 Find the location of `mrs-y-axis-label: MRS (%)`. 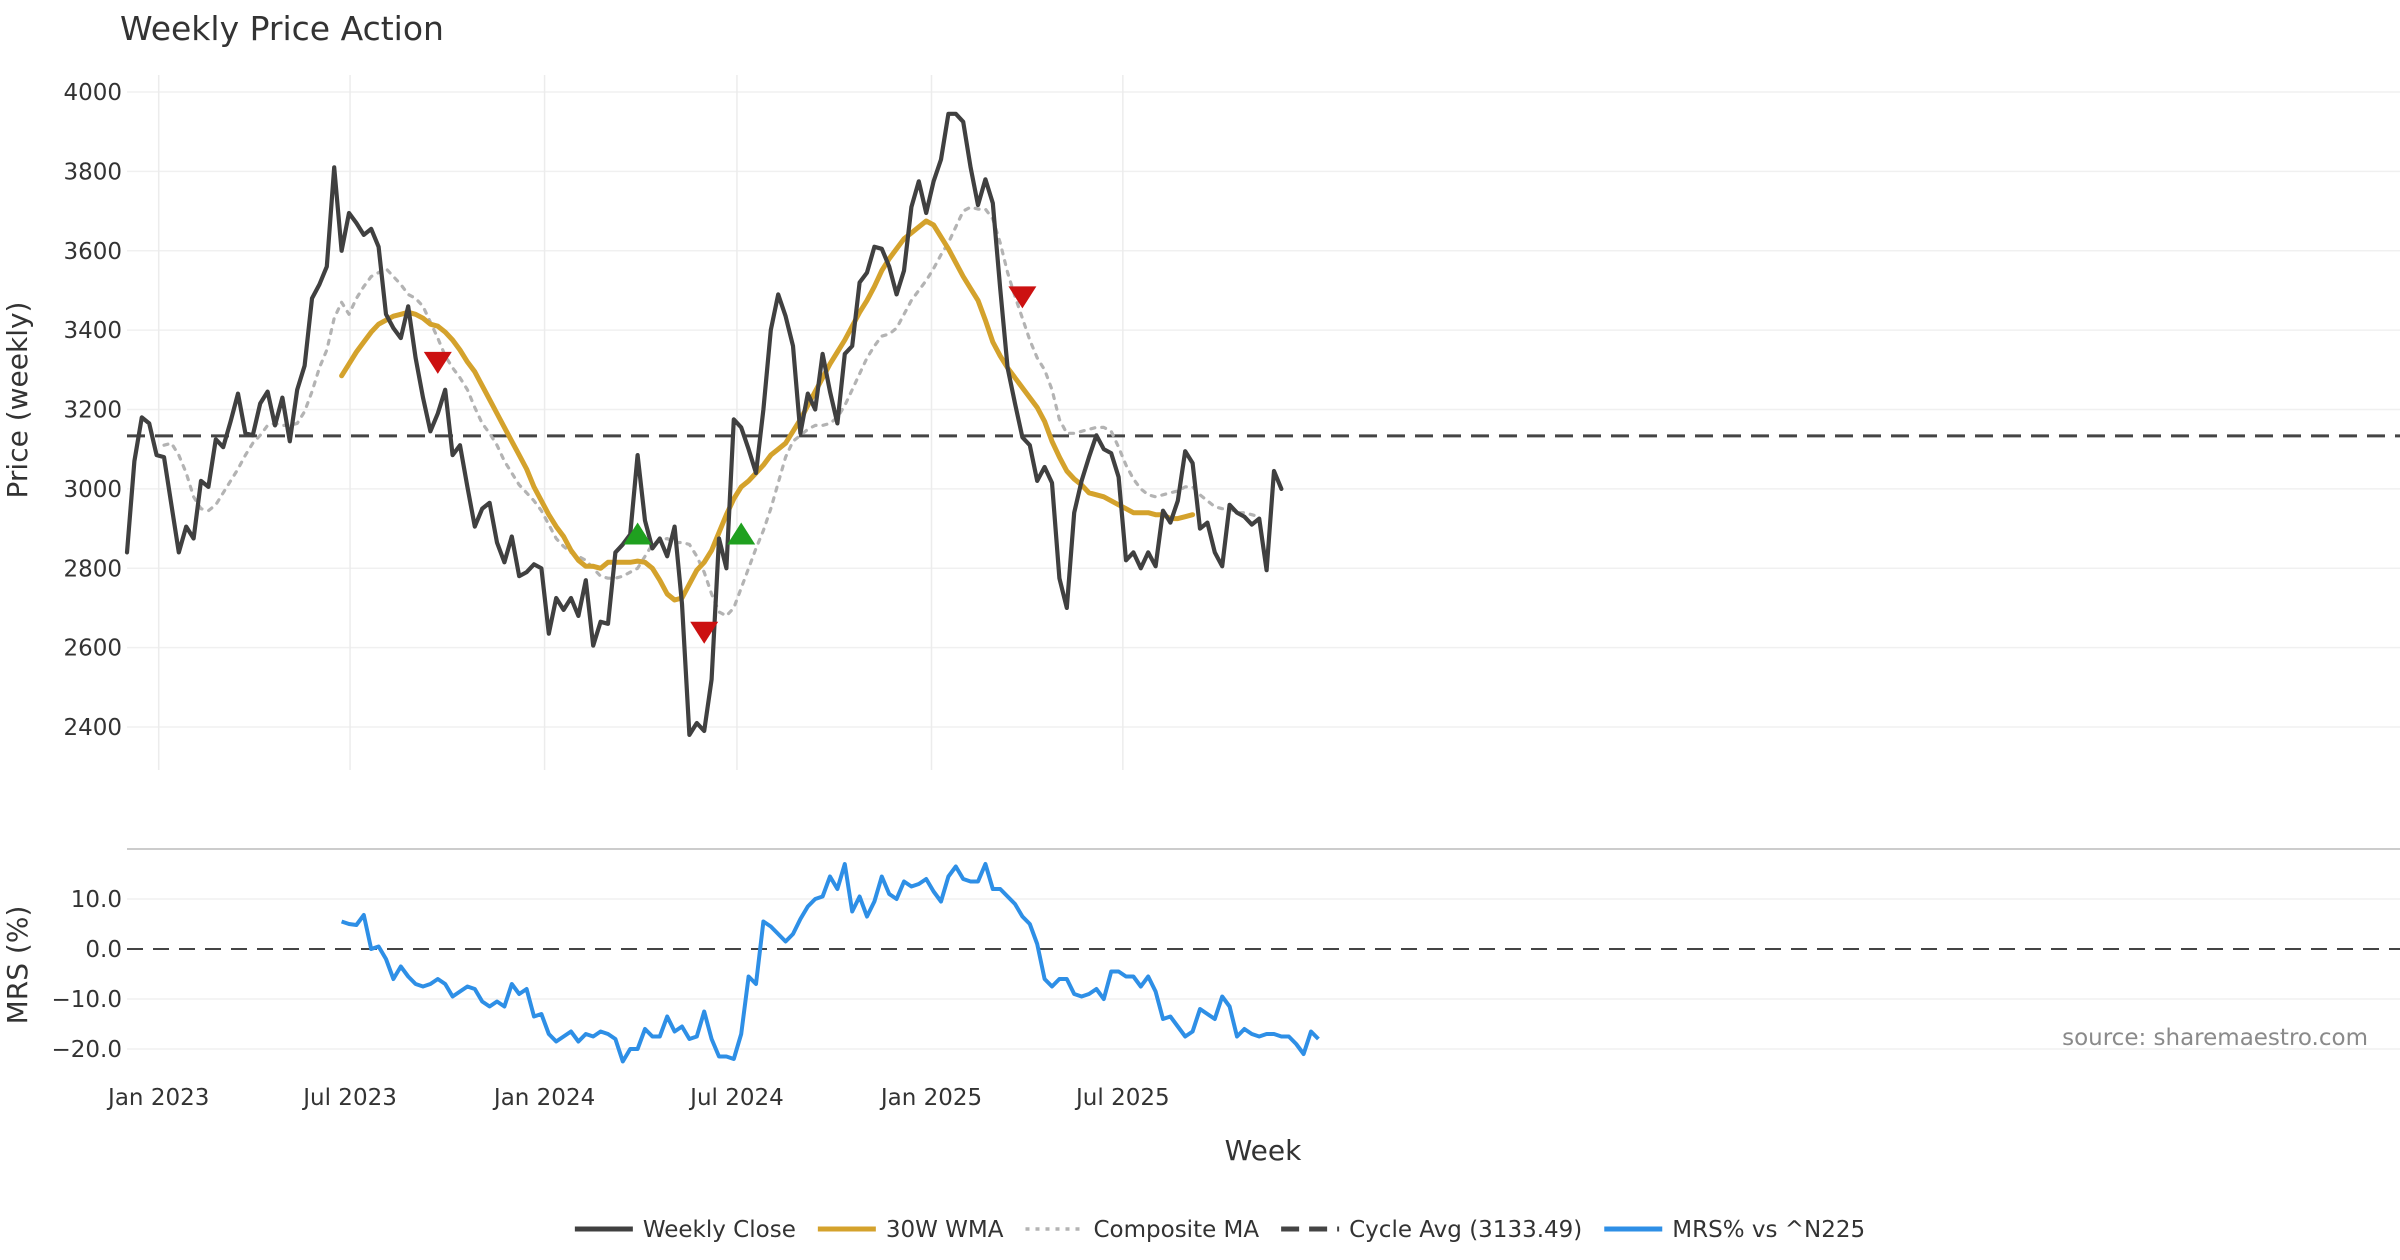

mrs-y-axis-label: MRS (%) is located at coordinates (17, 965).